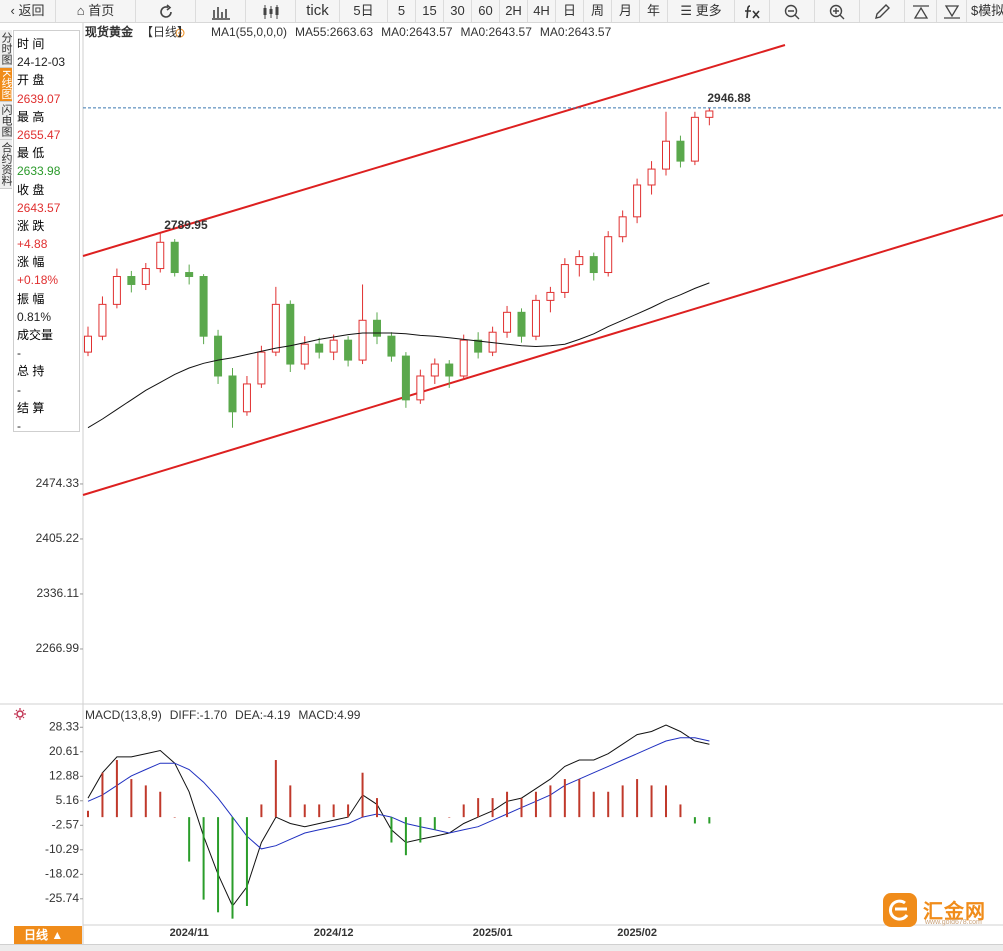 This screenshot has width=1003, height=951. I want to click on button-label: 首页, so click(101, 10).